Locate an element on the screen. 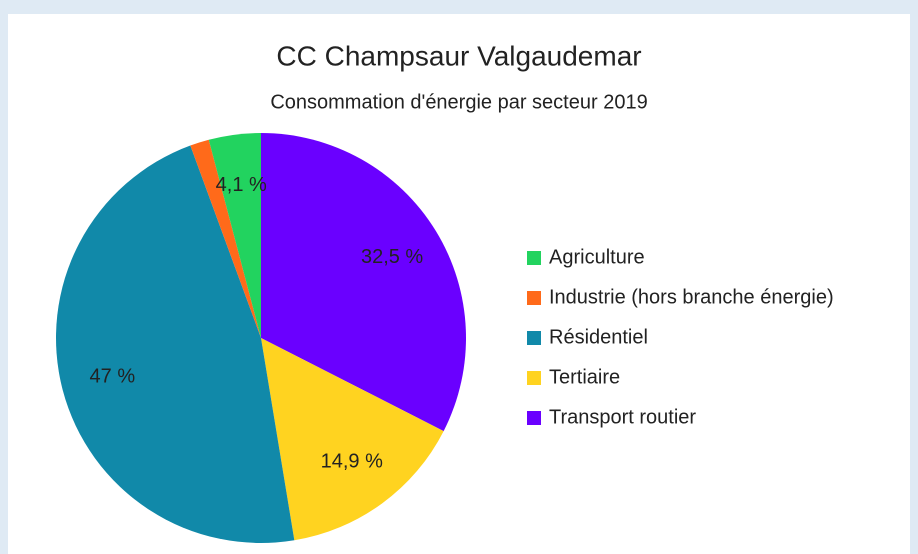 The width and height of the screenshot is (918, 554). data-label: 14,9 % is located at coordinates (352, 461).